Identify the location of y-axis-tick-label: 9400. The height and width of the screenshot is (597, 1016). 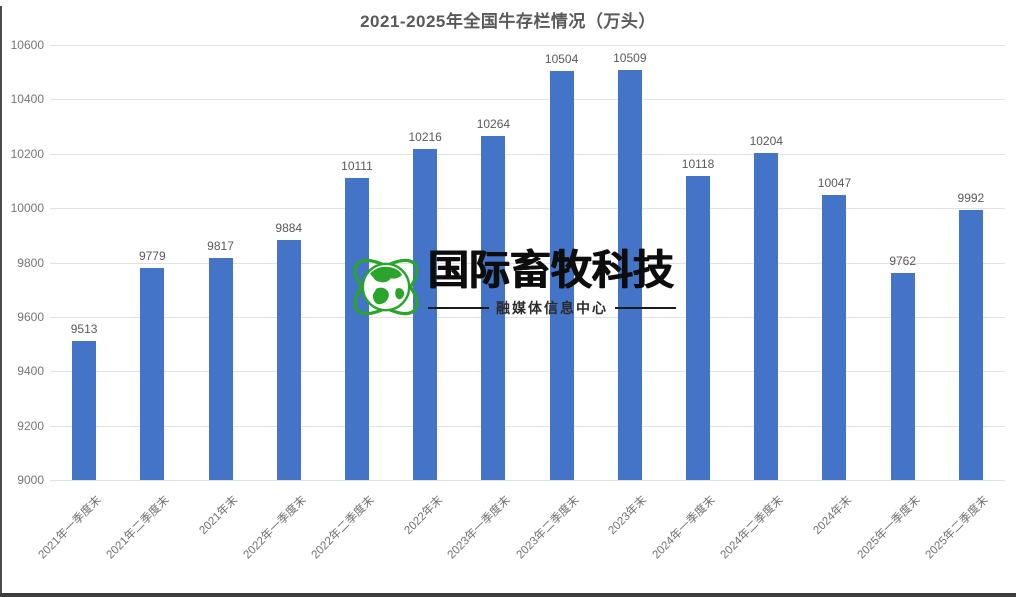
(30, 371).